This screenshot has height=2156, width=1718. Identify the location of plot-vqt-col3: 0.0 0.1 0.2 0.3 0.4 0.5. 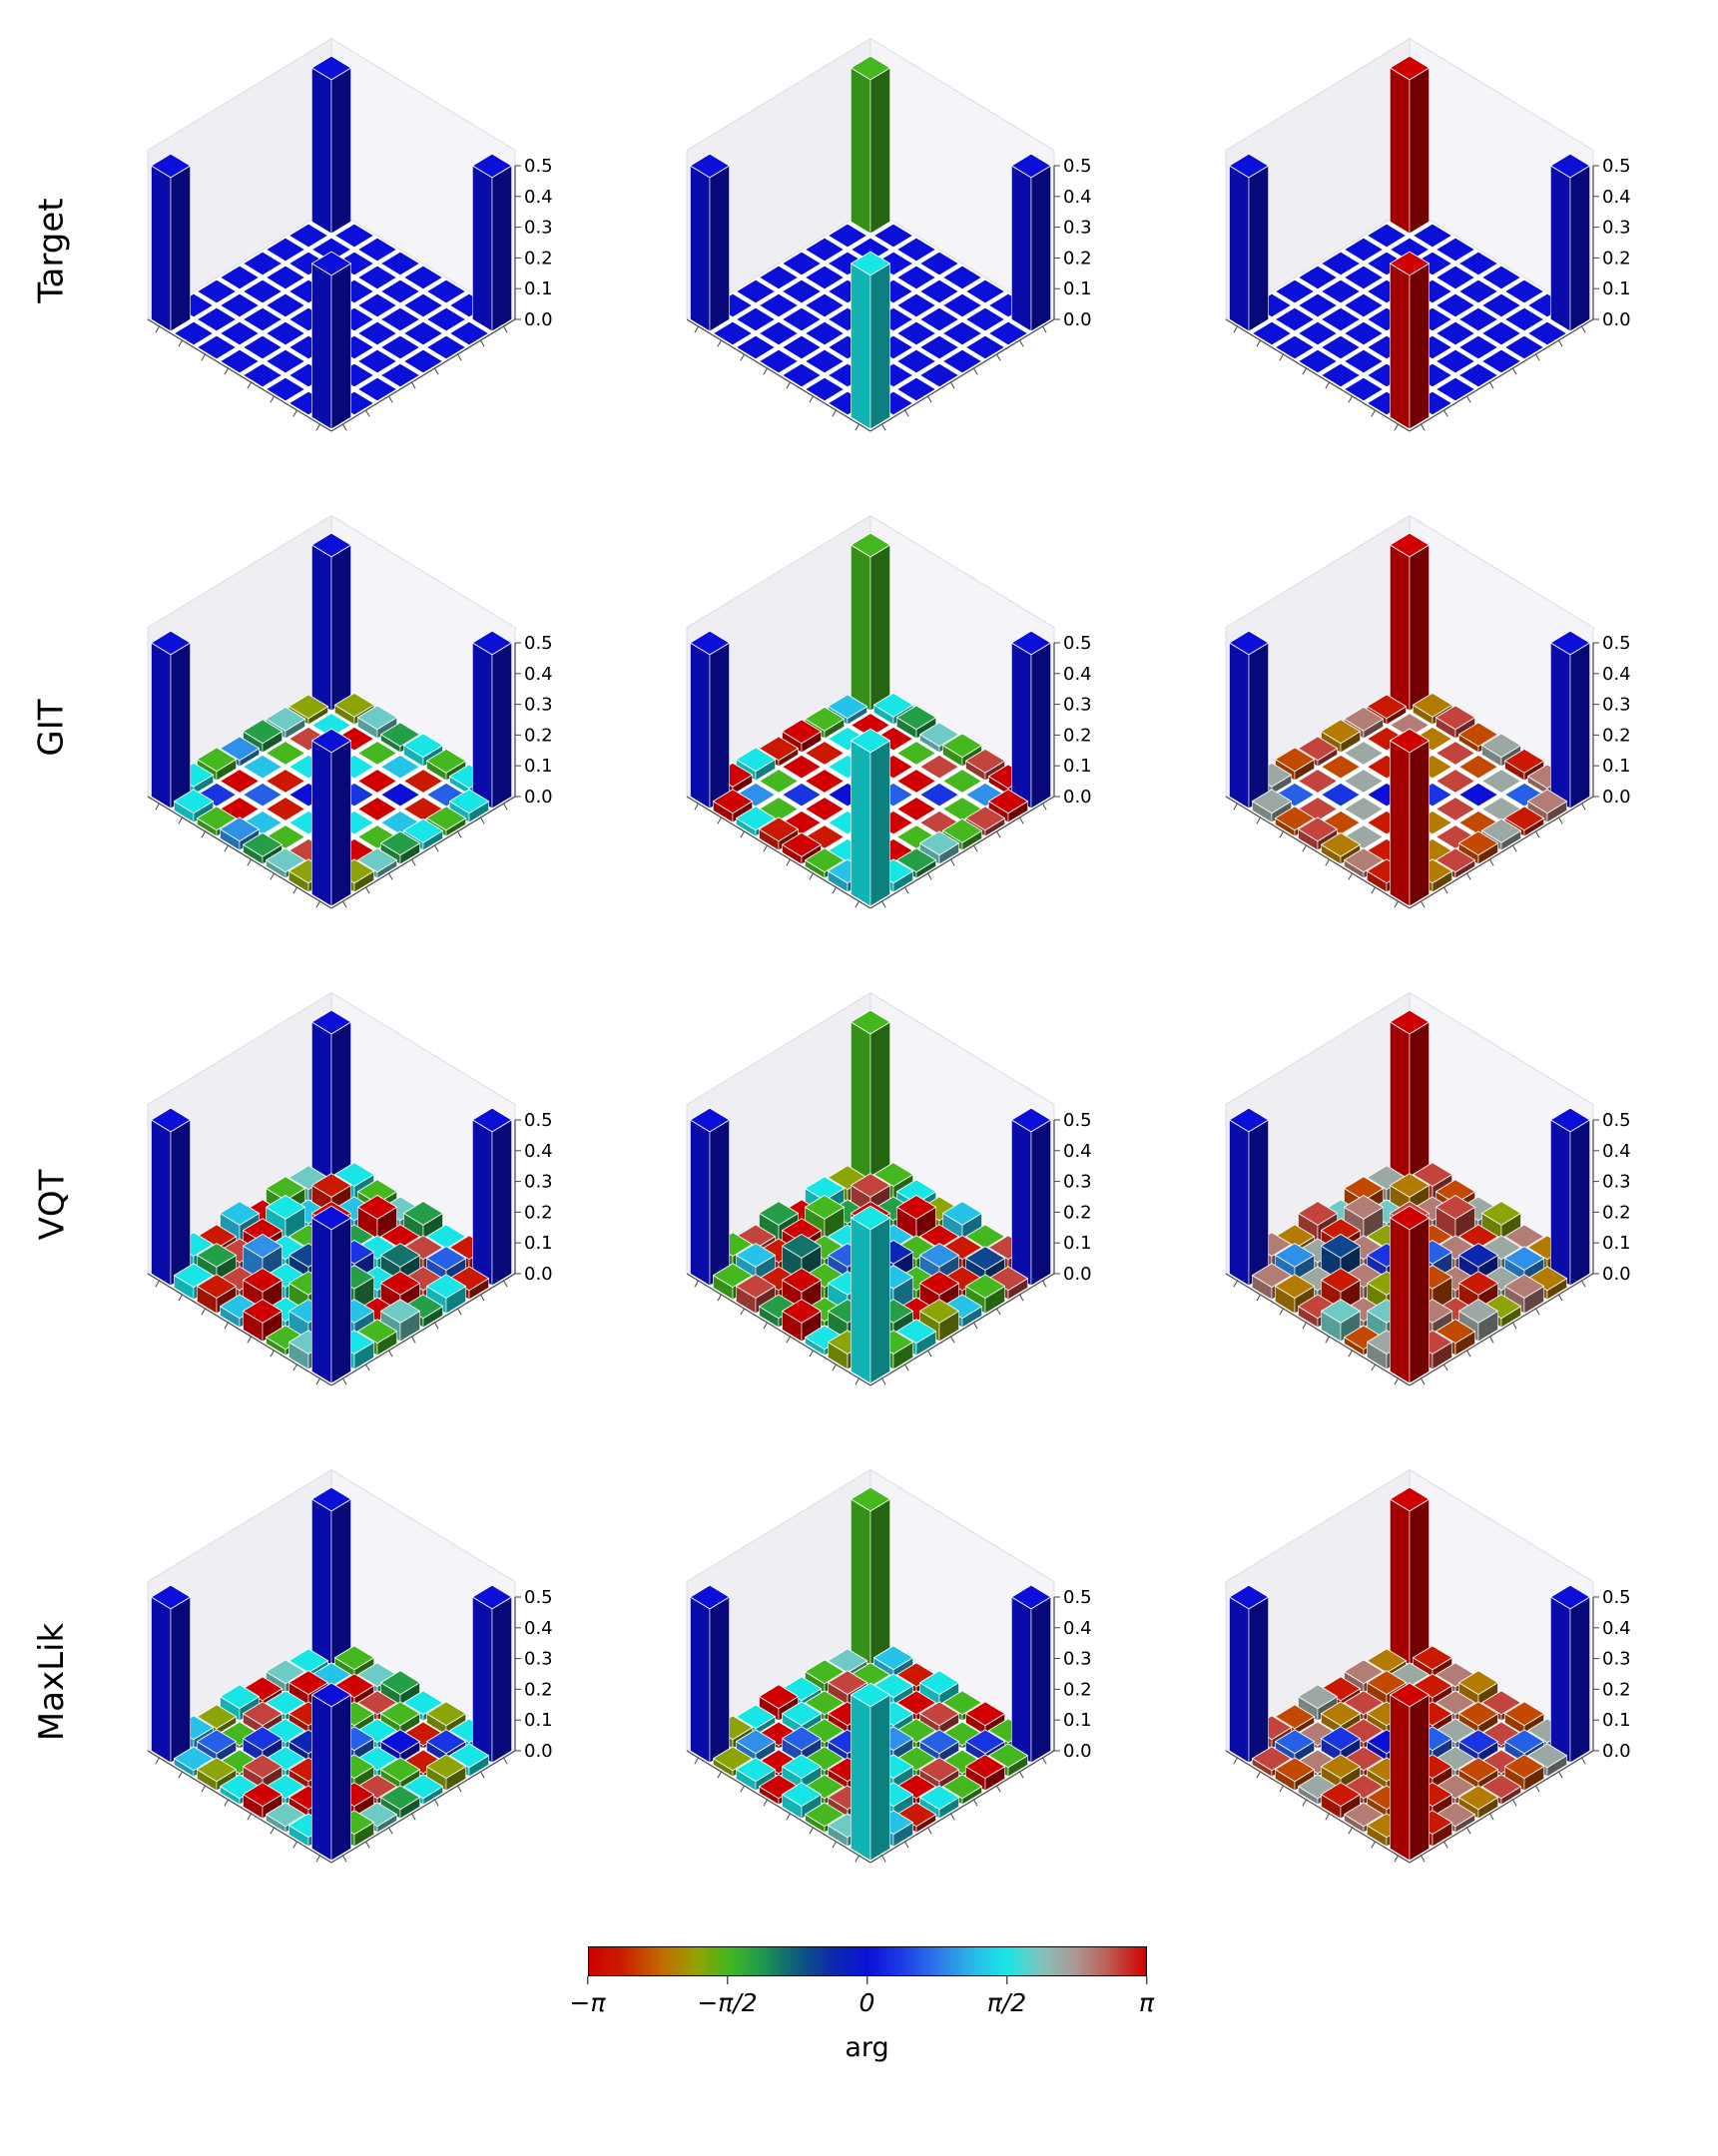
(1428, 1189).